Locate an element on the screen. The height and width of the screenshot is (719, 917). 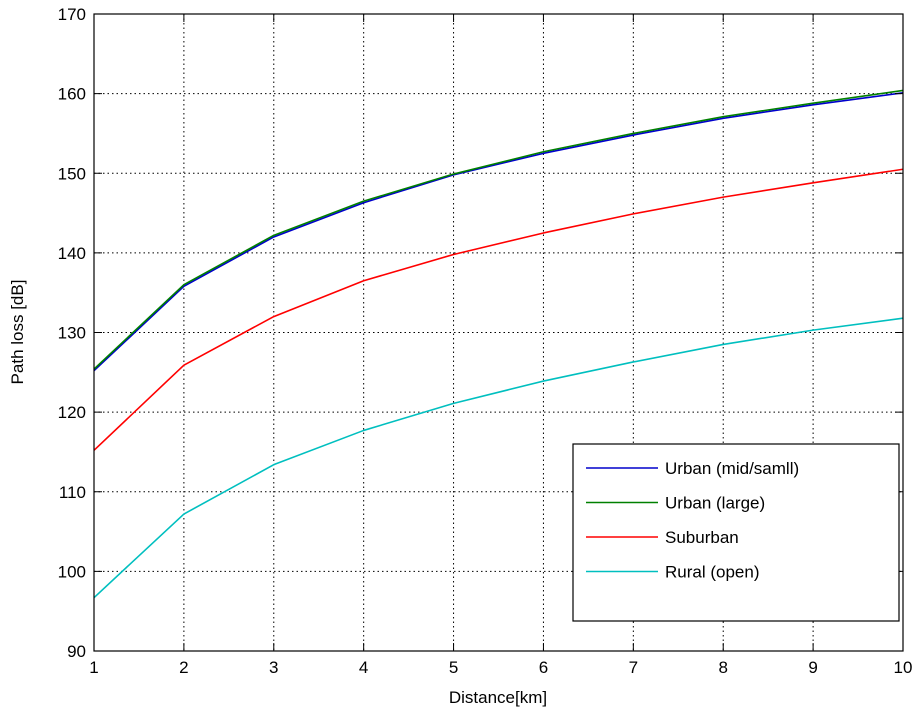
legend-label-1: Urban (large) is located at coordinates (715, 503).